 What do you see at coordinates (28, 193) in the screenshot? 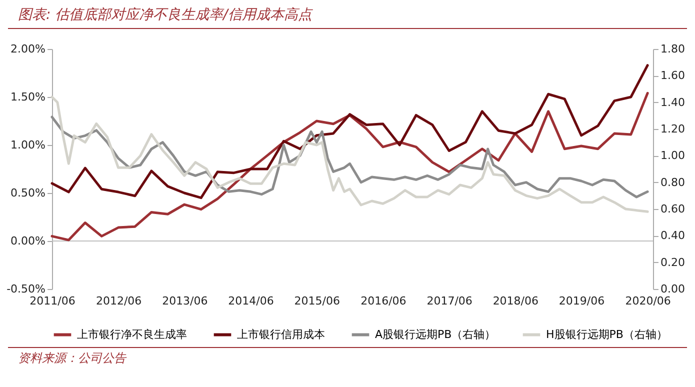
I see `y-tick-label: 0.50%` at bounding box center [28, 193].